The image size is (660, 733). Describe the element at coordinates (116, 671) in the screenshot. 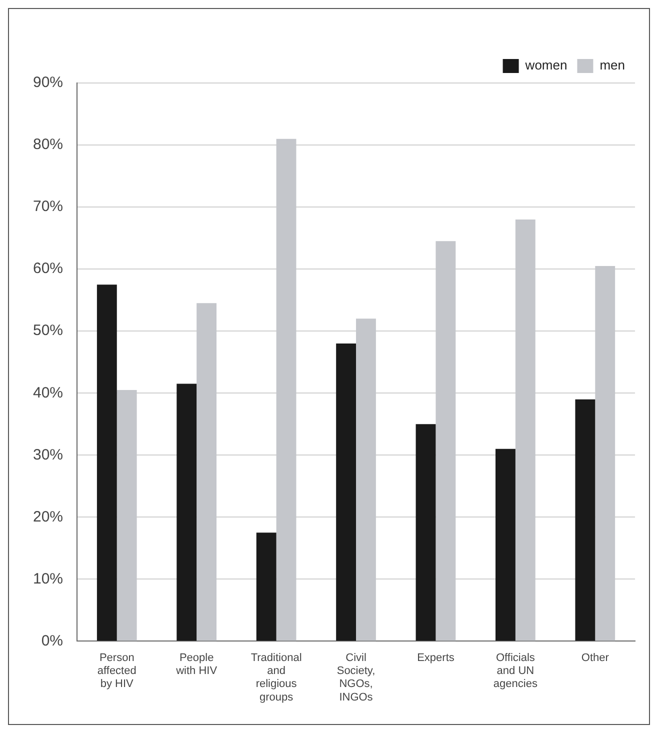

I see `x-tick-label: Person affected by HIV` at that location.